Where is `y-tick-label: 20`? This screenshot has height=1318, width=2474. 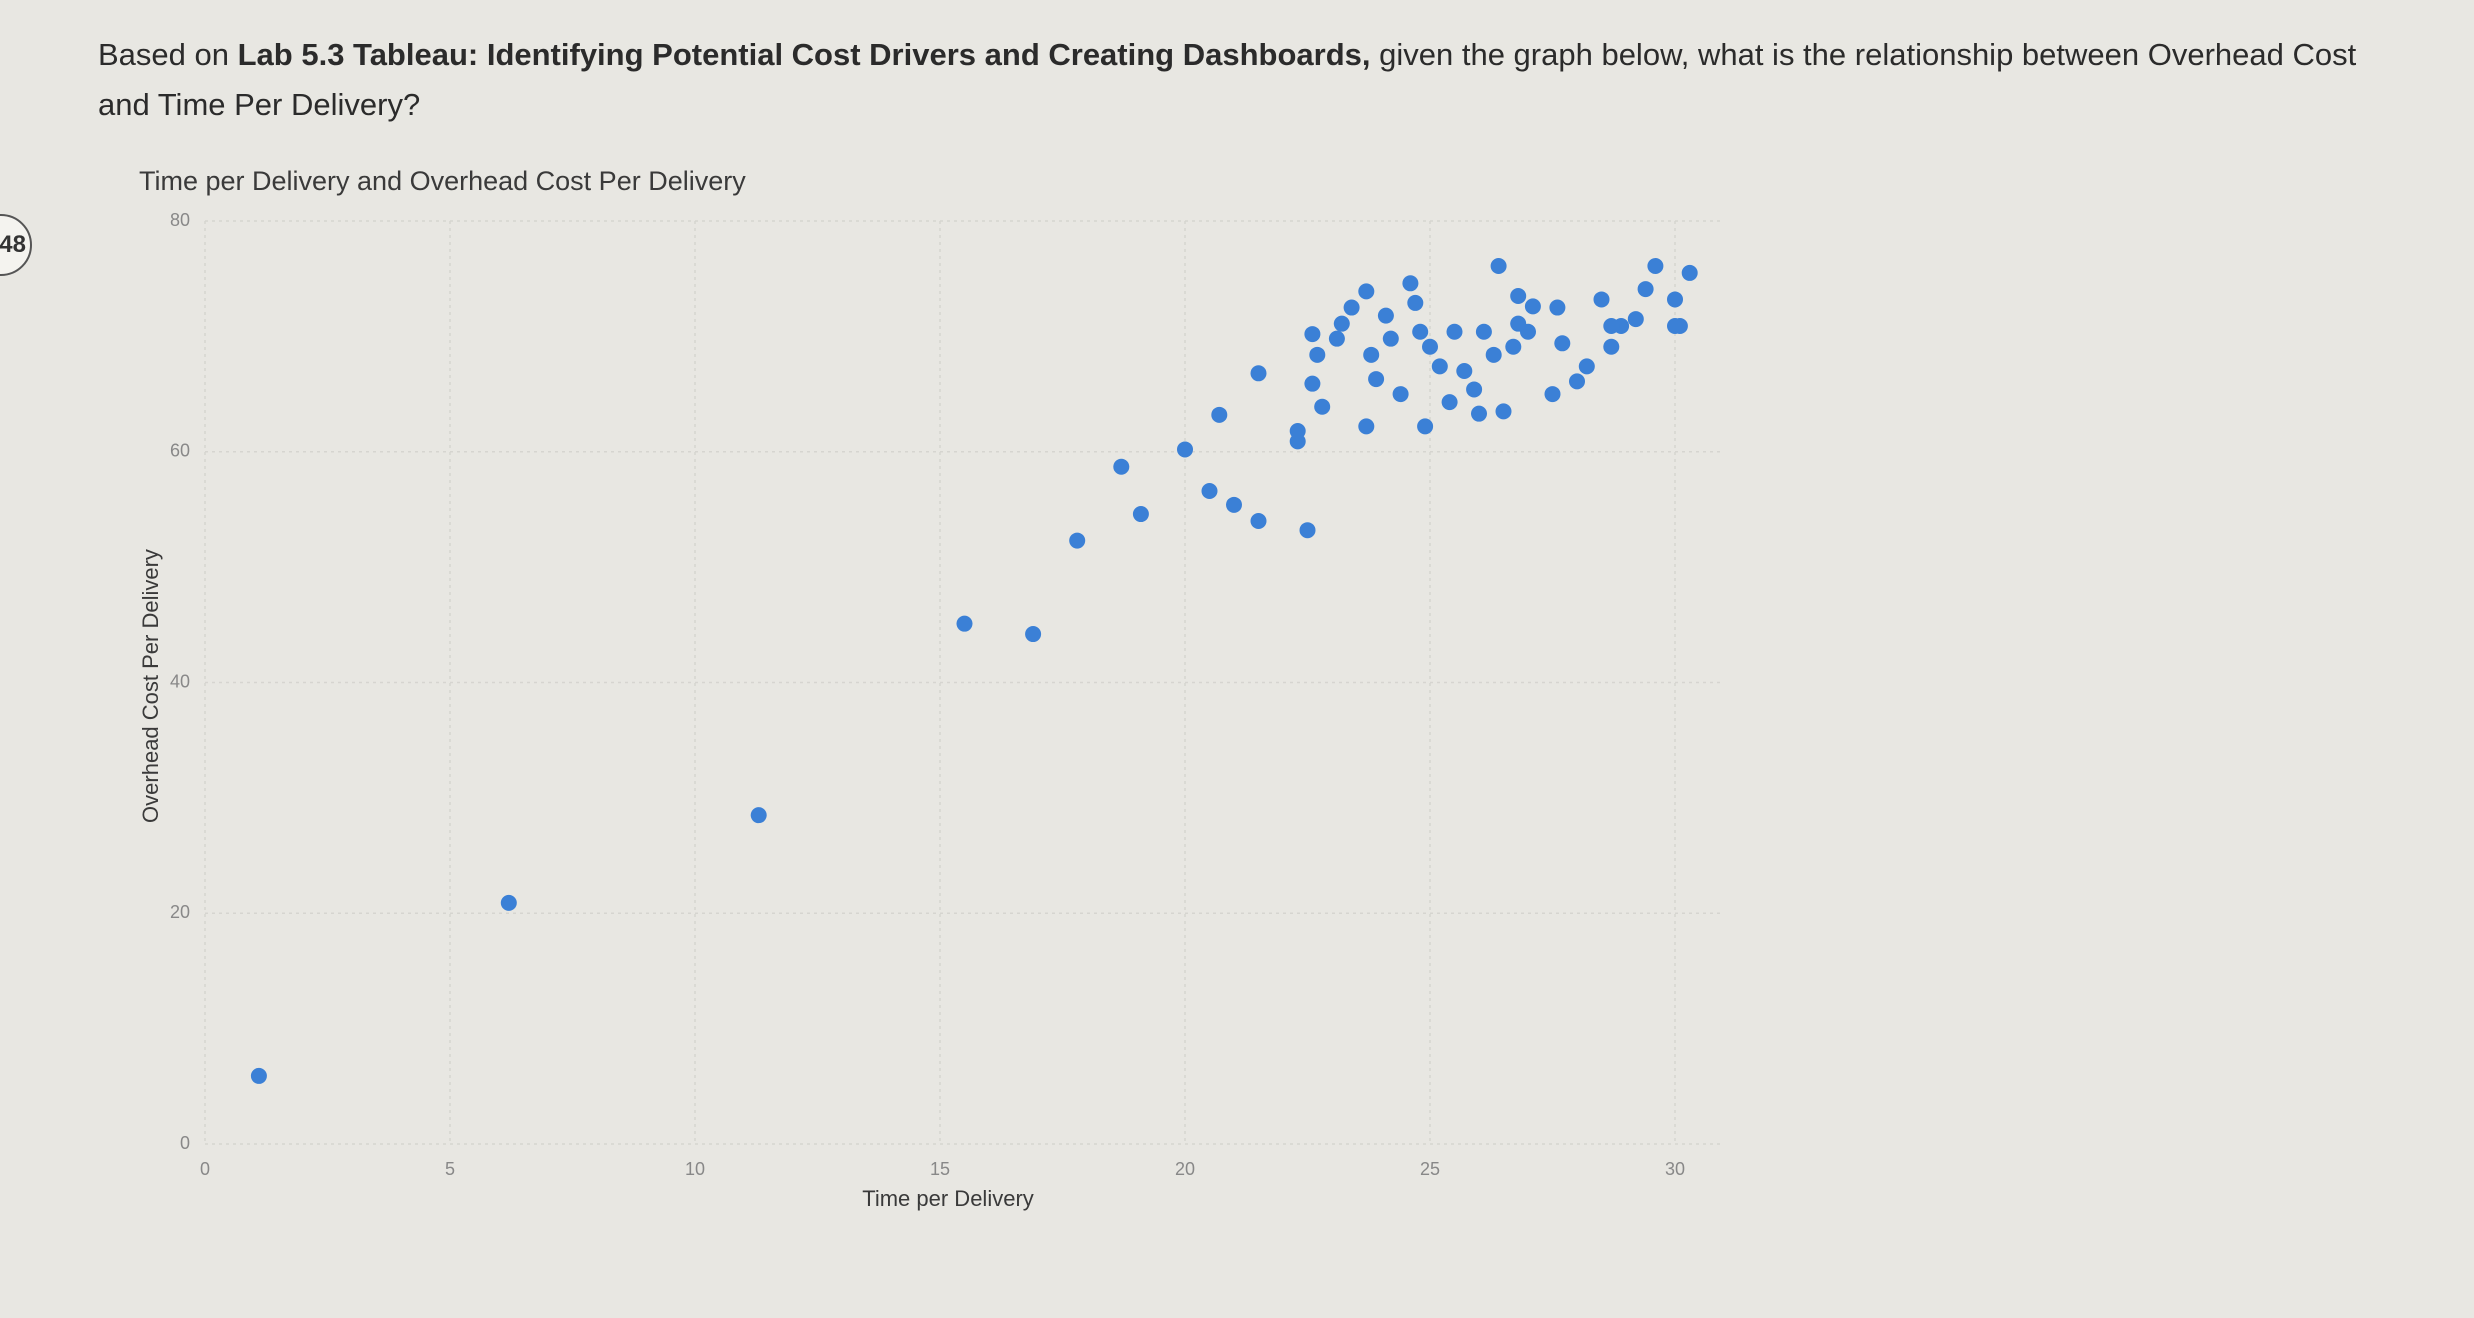
y-tick-label: 20 is located at coordinates (180, 912).